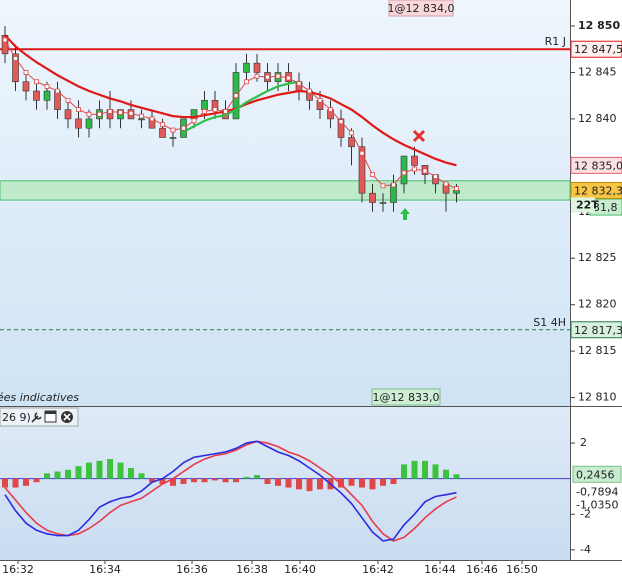 The width and height of the screenshot is (622, 577). What do you see at coordinates (482, 569) in the screenshot?
I see `x-tick-label: 16:46` at bounding box center [482, 569].